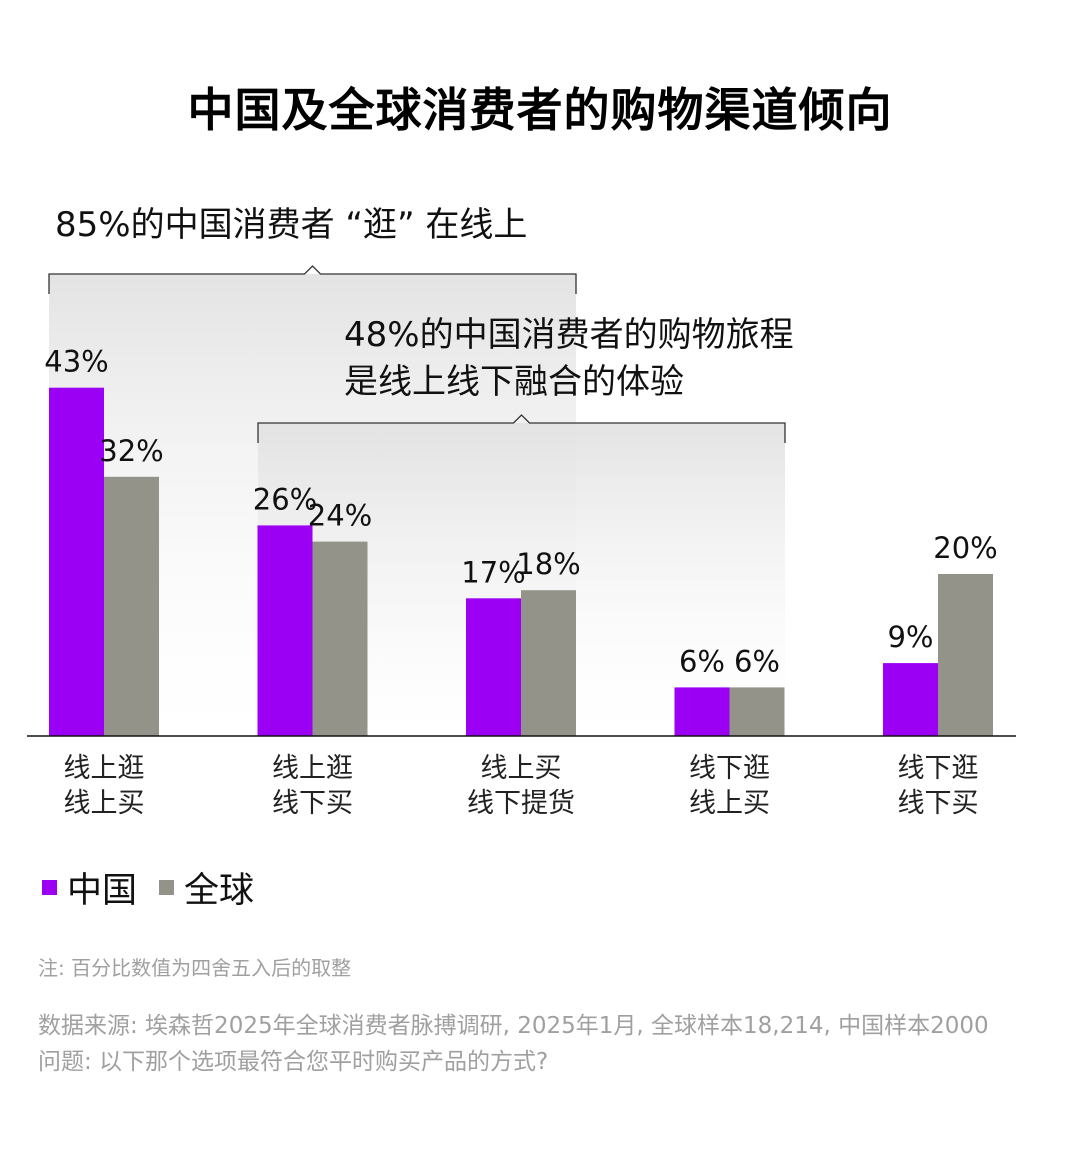 The image size is (1080, 1152). Describe the element at coordinates (312, 279) in the screenshot. I see `online-browse-bracket` at that location.